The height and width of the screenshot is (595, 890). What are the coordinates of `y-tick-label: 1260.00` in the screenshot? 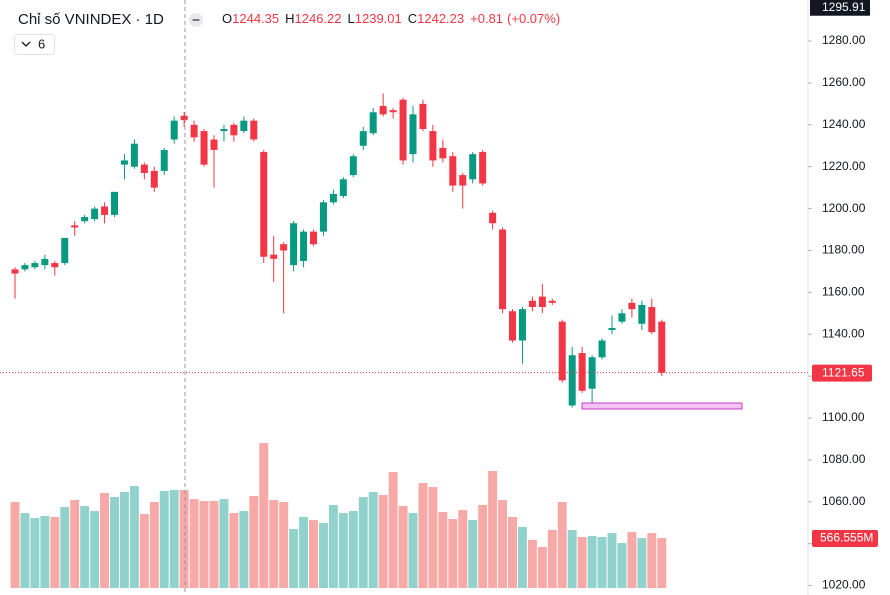 It's located at (844, 82).